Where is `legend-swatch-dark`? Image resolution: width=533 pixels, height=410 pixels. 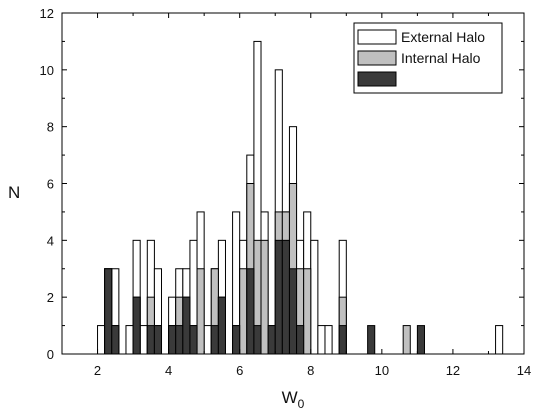 legend-swatch-dark is located at coordinates (377, 79).